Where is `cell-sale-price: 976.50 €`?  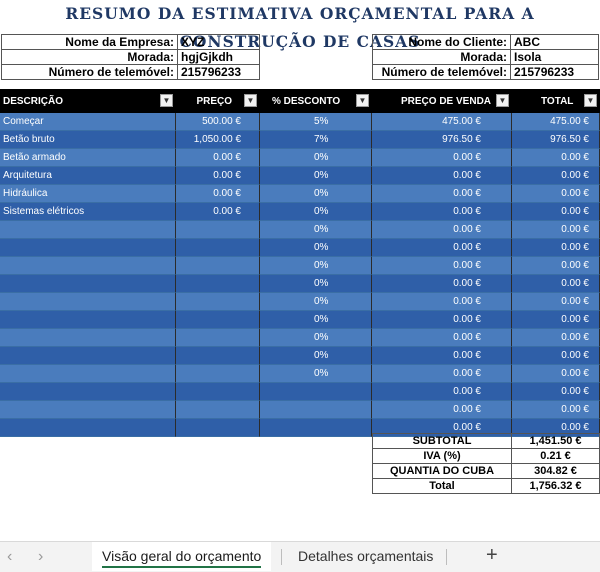 cell-sale-price: 976.50 € is located at coordinates (442, 140).